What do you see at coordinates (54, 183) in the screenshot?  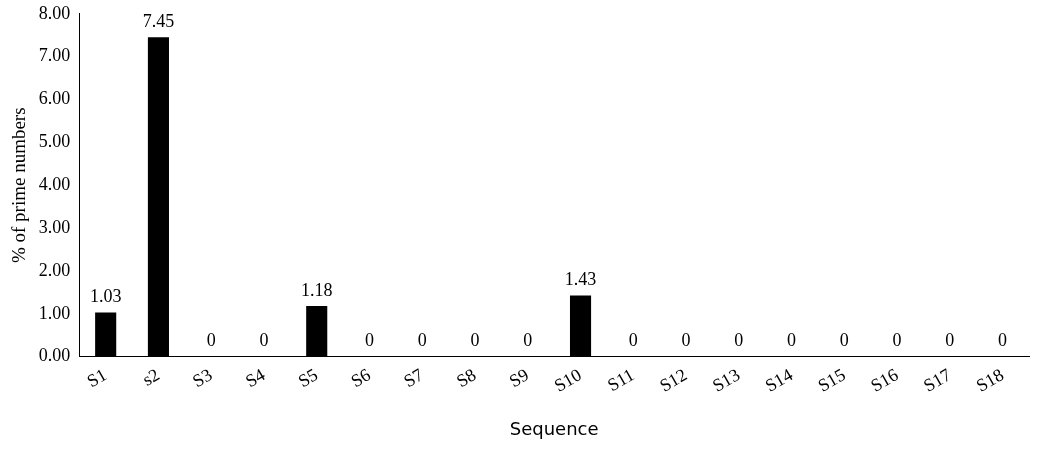 I see `y-tick-label: 4.00` at bounding box center [54, 183].